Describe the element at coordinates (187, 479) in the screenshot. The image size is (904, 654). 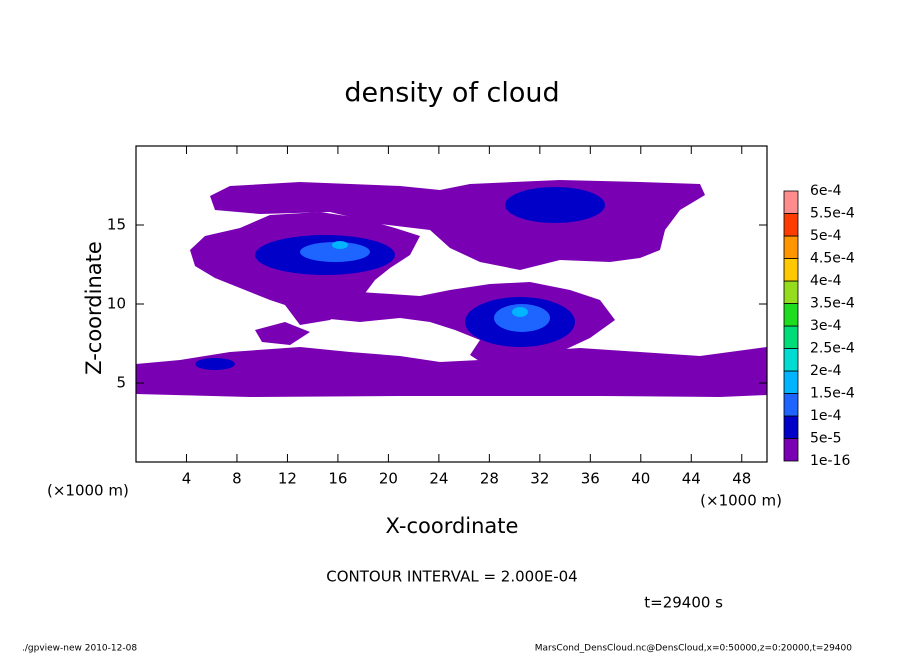
I see `x-tick-label: 4` at that location.